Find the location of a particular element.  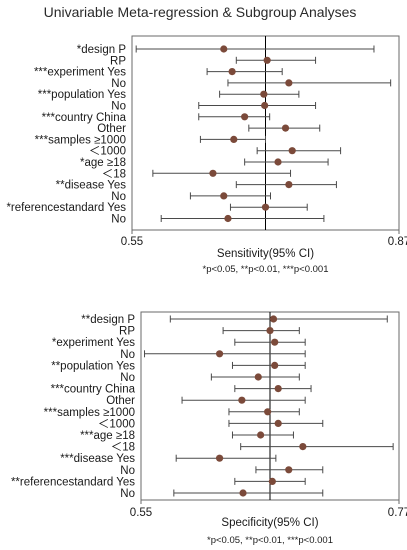

forest-row: *experiment Yes is located at coordinates (179, 343).